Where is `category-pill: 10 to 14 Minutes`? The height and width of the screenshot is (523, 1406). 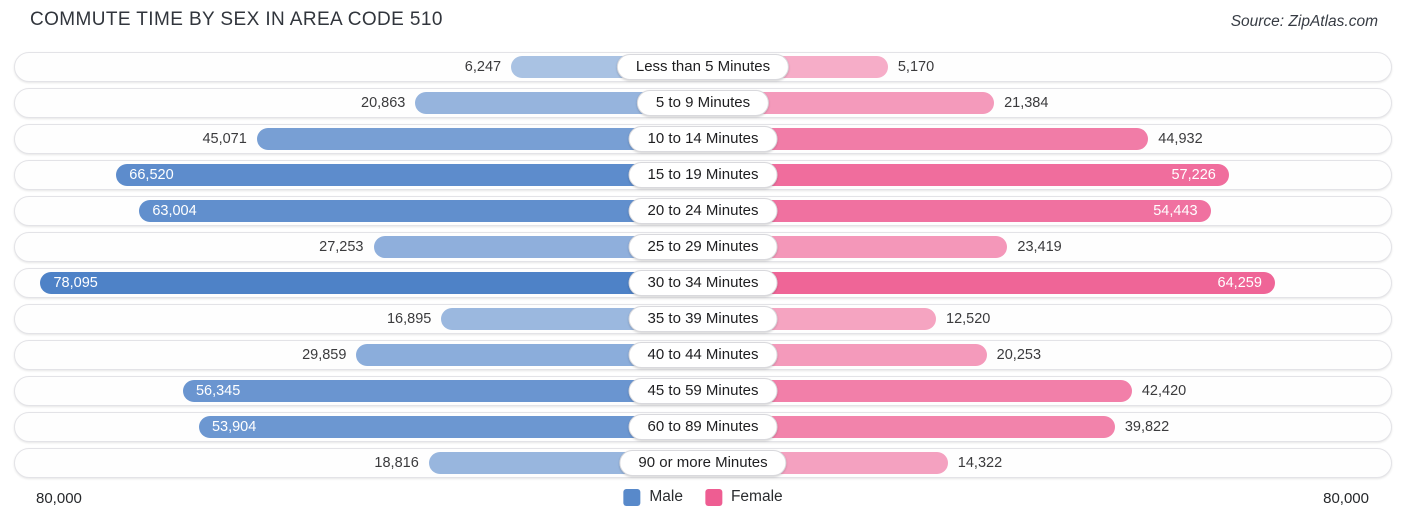 category-pill: 10 to 14 Minutes is located at coordinates (703, 139).